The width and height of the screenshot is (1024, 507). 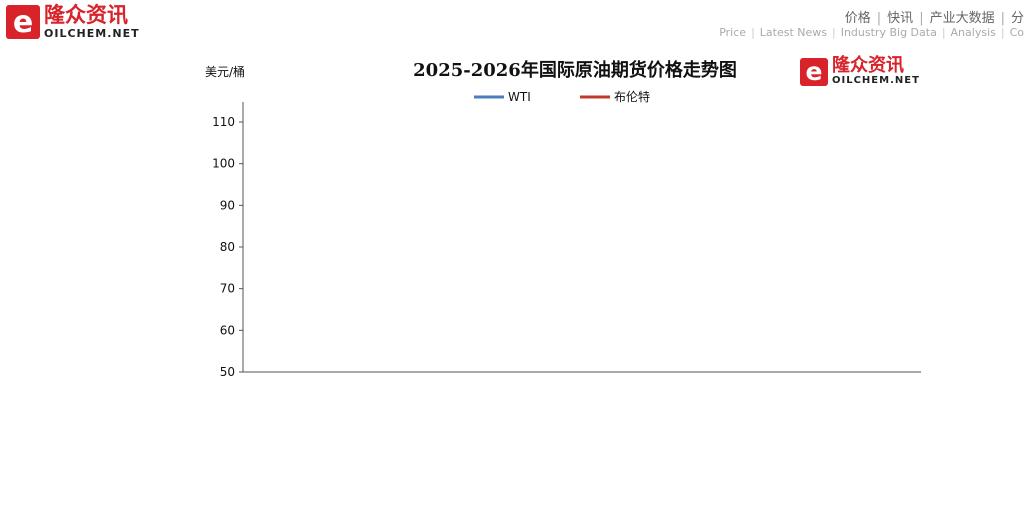 What do you see at coordinates (86, 15) in the screenshot?
I see `logo-cn-text: 隆众资讯` at bounding box center [86, 15].